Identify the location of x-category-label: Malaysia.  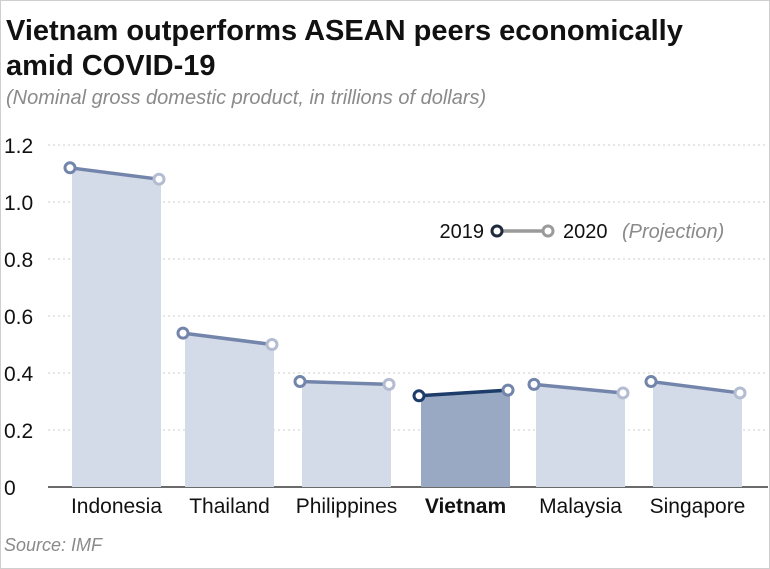
(580, 506).